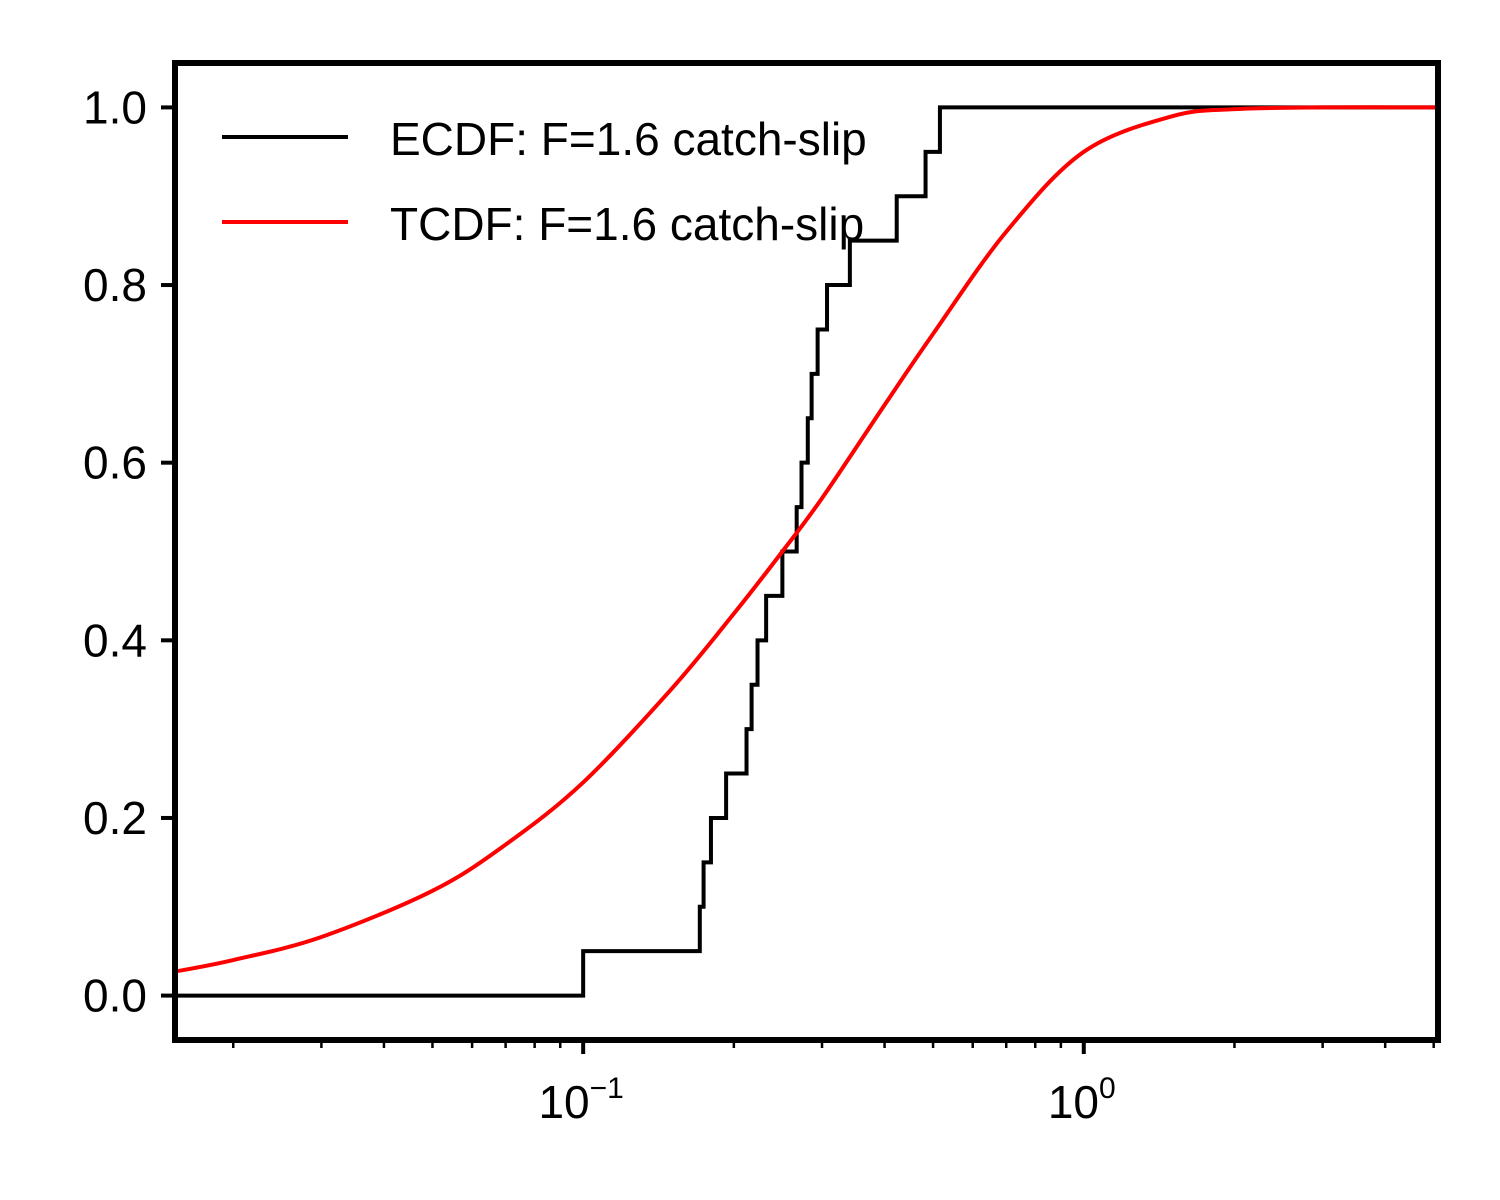 The height and width of the screenshot is (1200, 1500). I want to click on y-tick-label: 0.2, so click(115, 818).